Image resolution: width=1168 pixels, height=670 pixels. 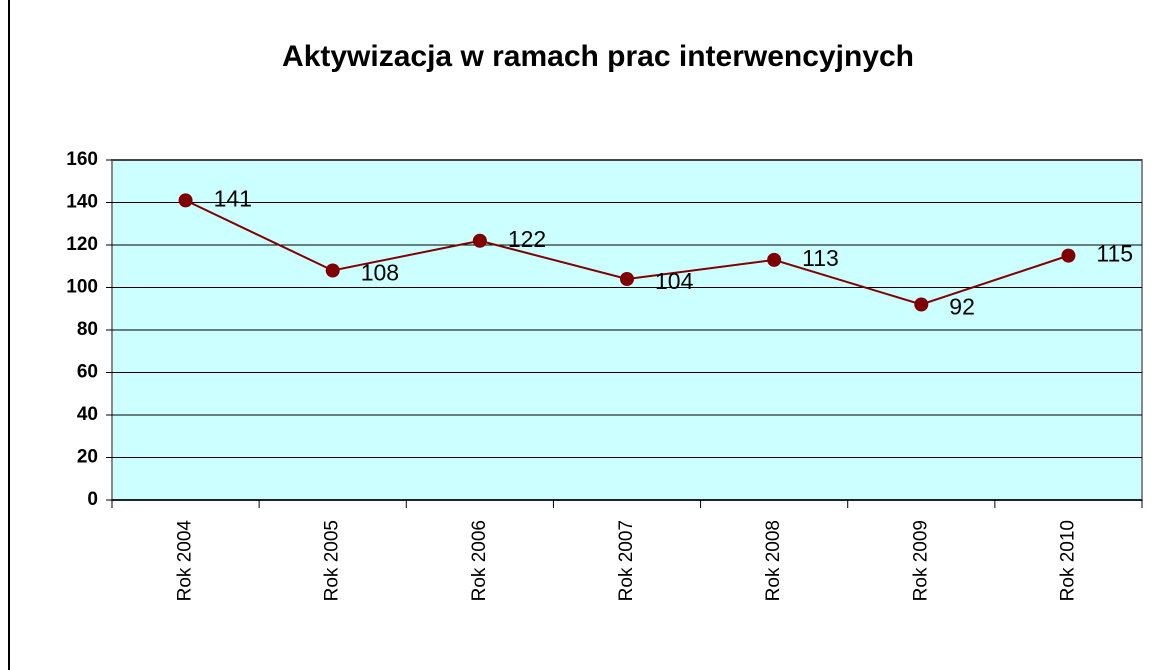 What do you see at coordinates (82, 244) in the screenshot?
I see `y-tick-label: 120` at bounding box center [82, 244].